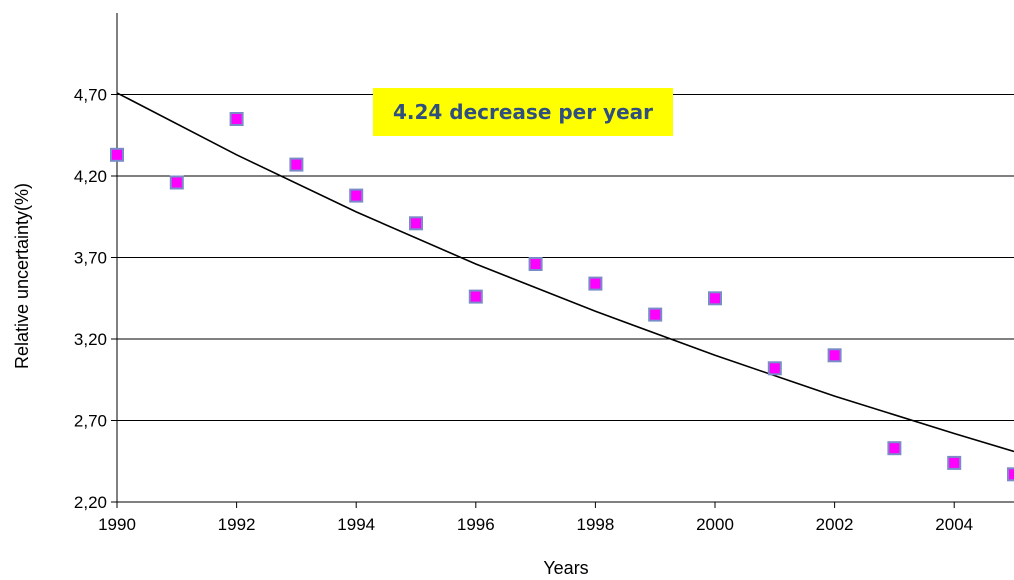 The image size is (1014, 580). What do you see at coordinates (90, 258) in the screenshot?
I see `y-tick-label: 3,70` at bounding box center [90, 258].